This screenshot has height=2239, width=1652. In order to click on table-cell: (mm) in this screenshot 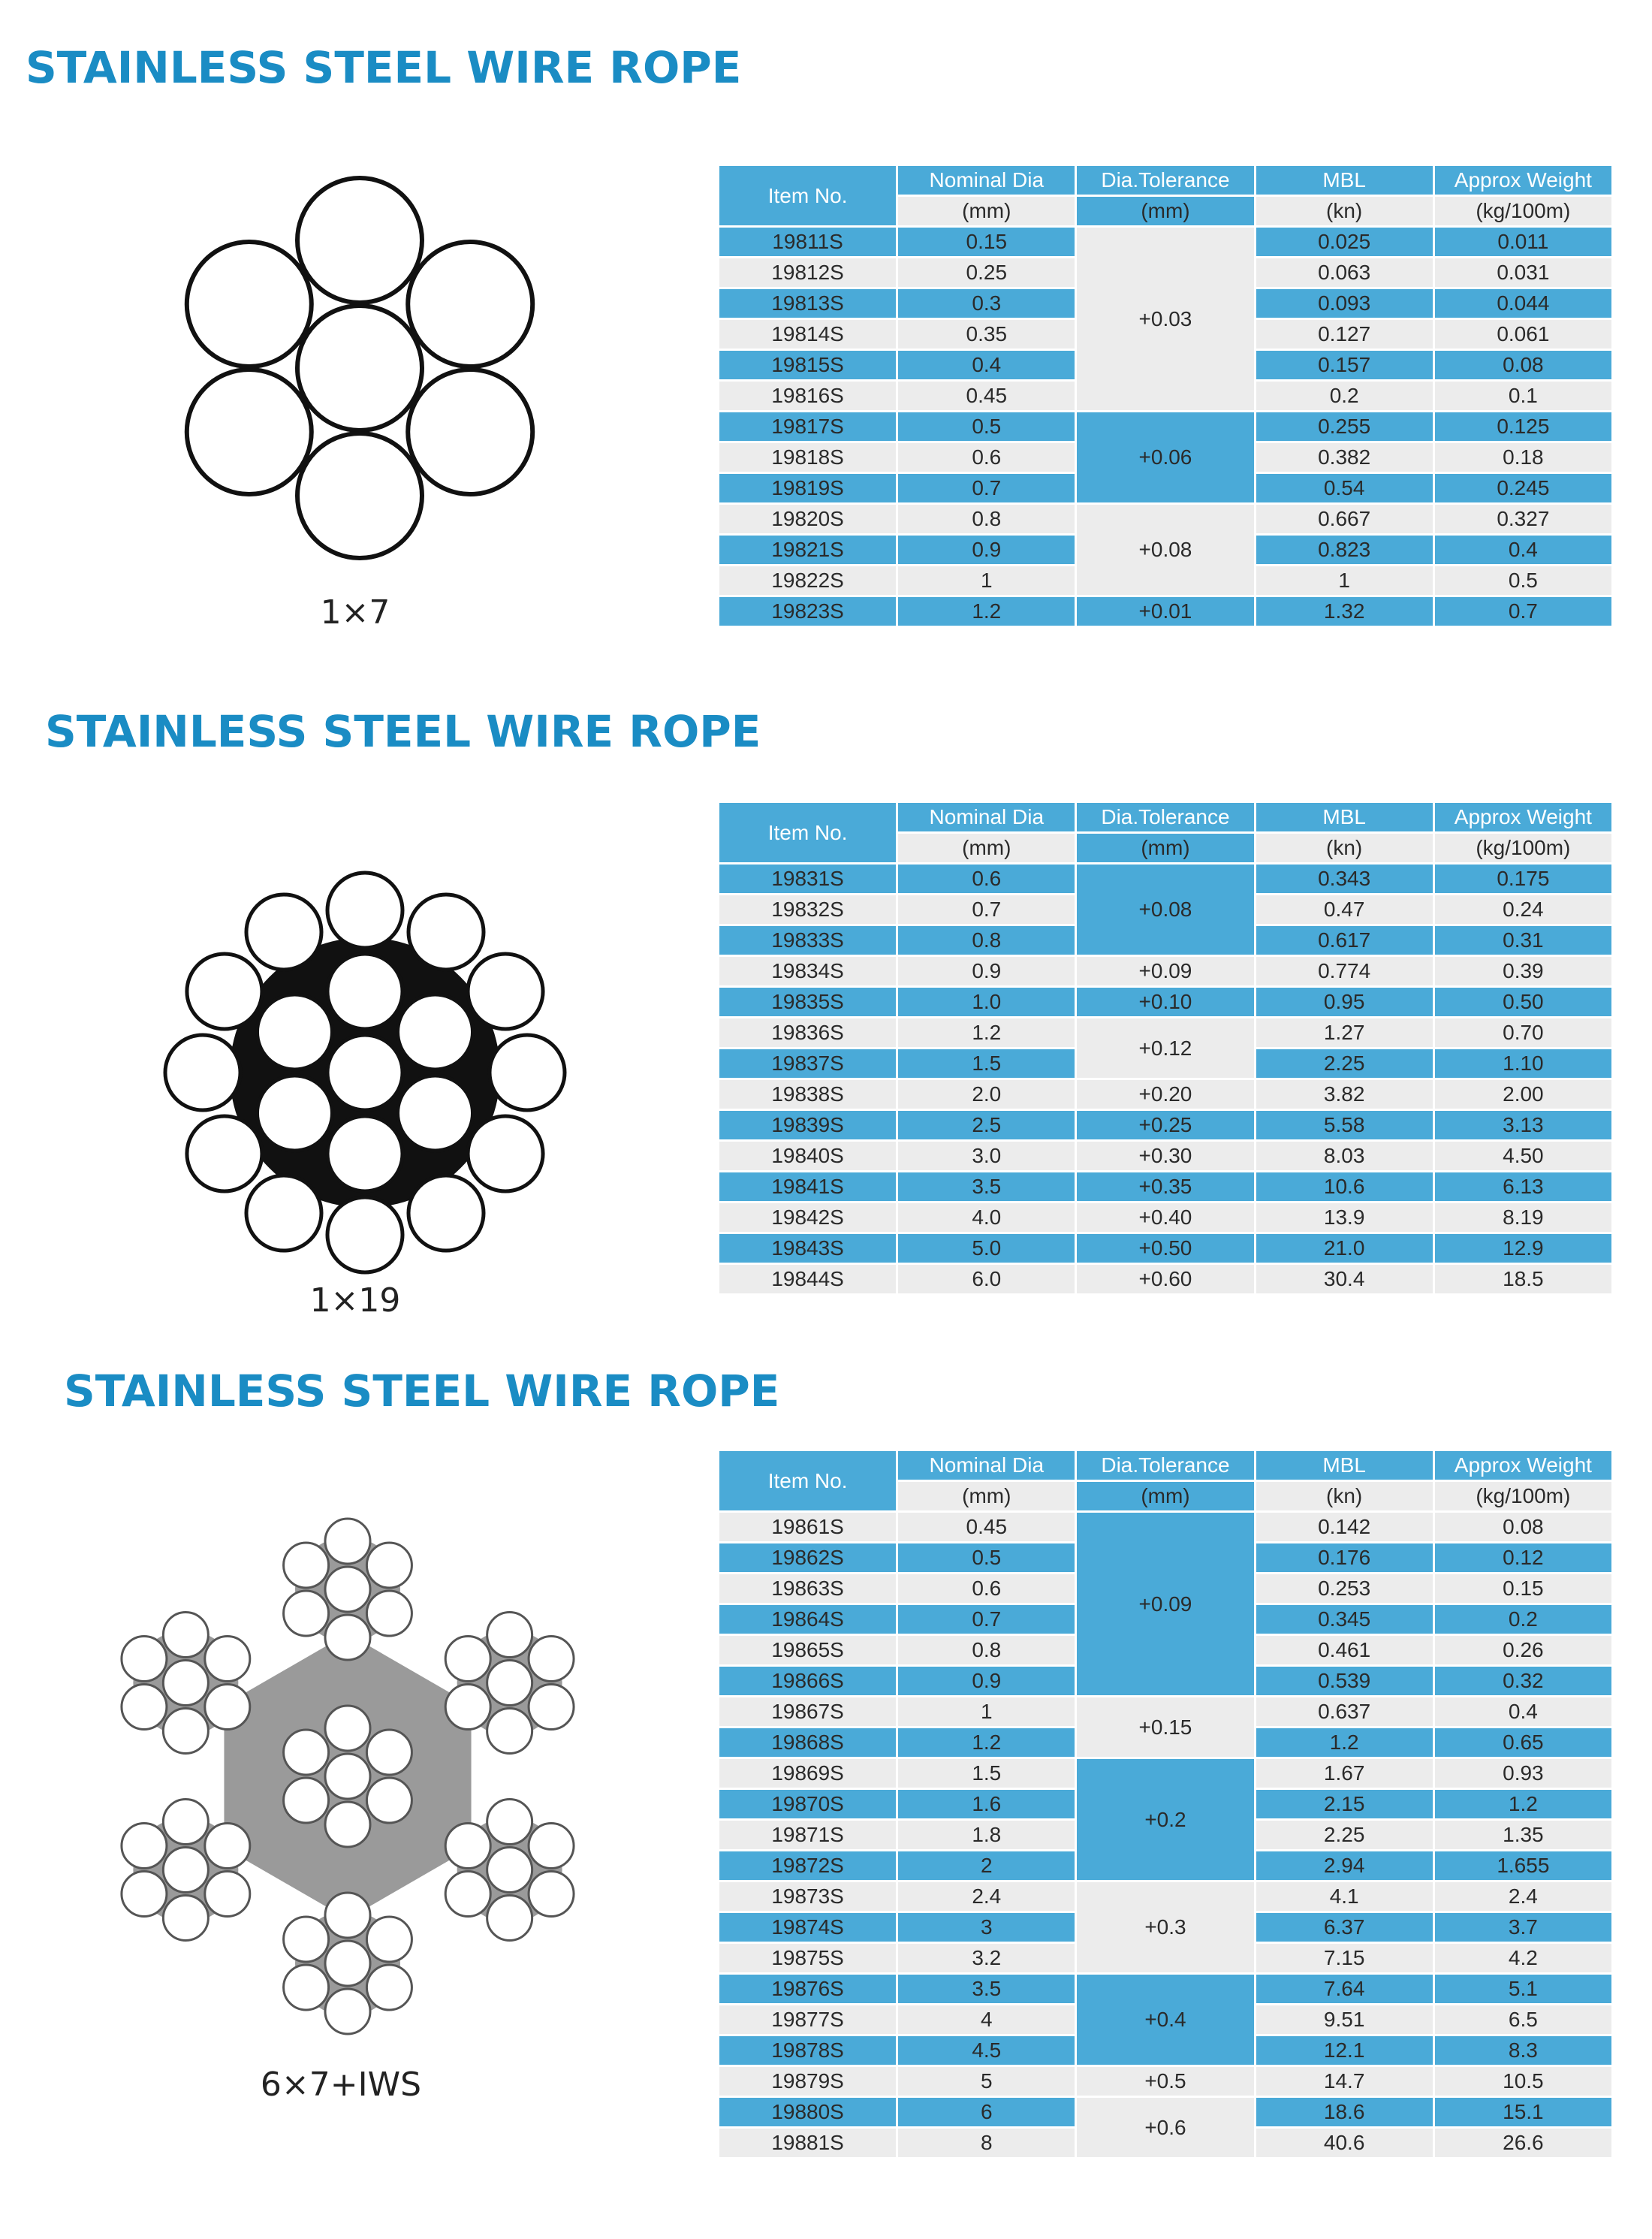, I will do `click(1165, 211)`.